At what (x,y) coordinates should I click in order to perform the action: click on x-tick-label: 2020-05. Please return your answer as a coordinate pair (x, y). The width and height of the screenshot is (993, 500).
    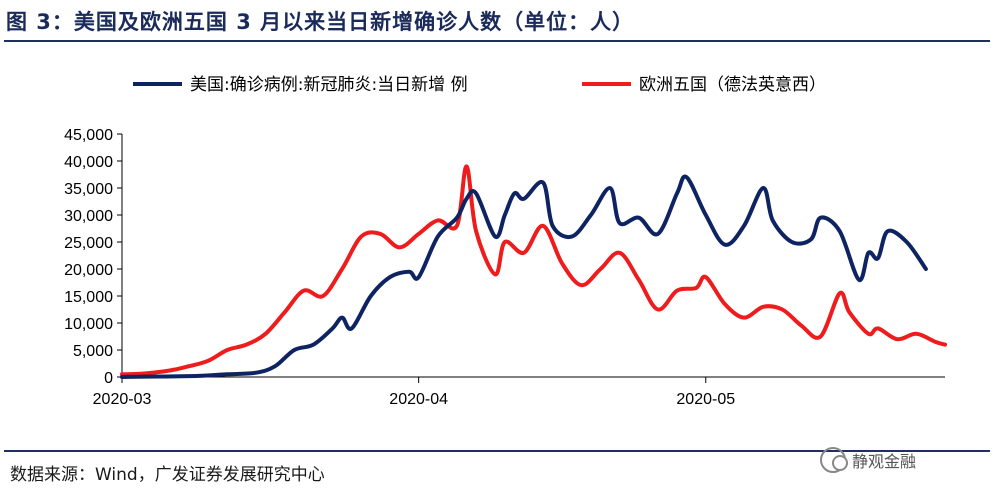
    Looking at the image, I should click on (705, 399).